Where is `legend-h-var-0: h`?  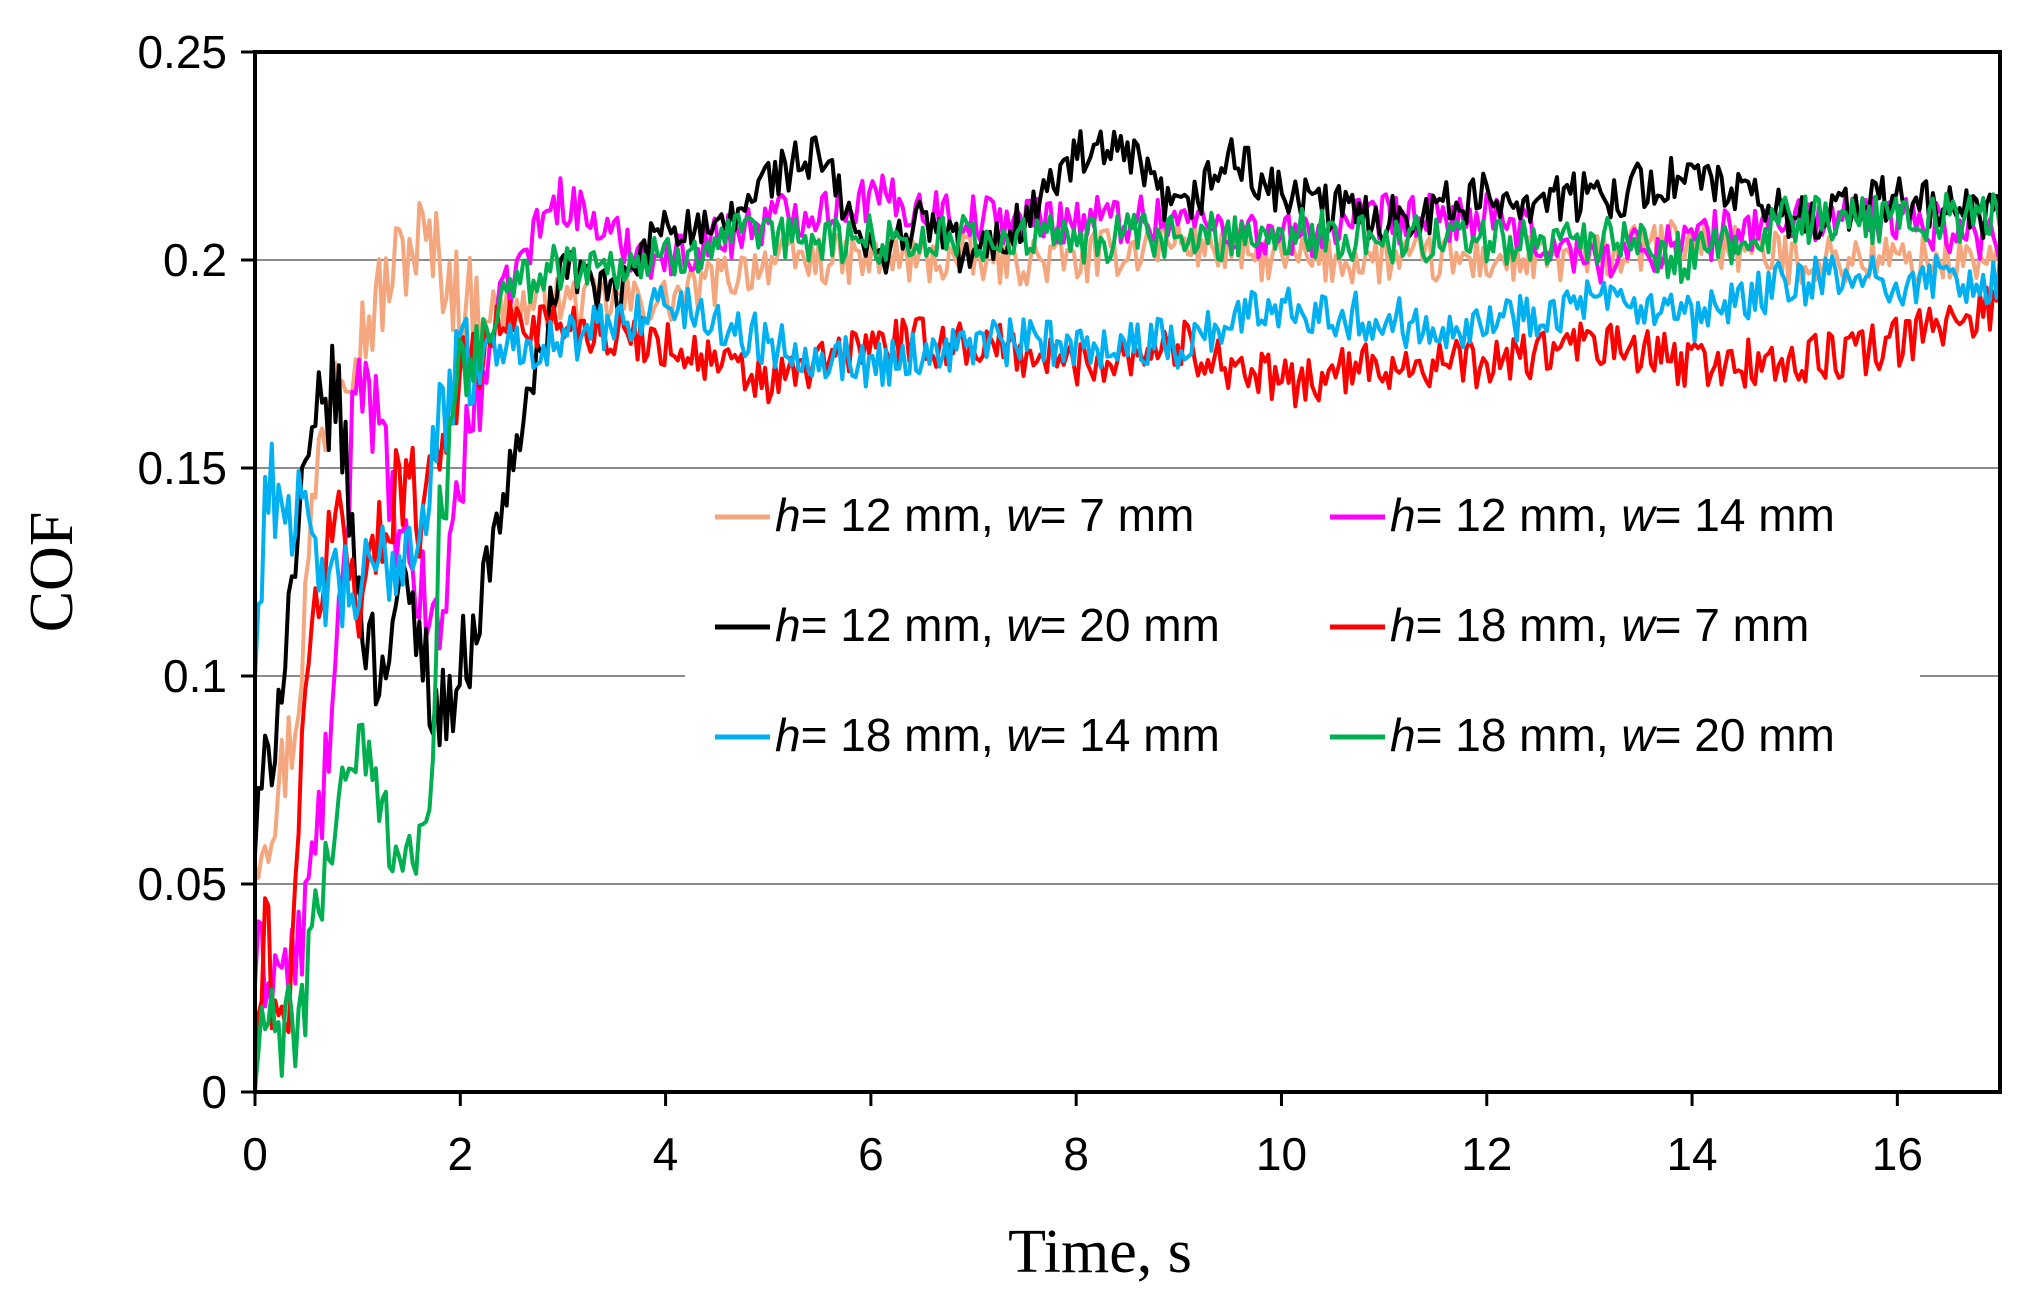
legend-h-var-0: h is located at coordinates (788, 515).